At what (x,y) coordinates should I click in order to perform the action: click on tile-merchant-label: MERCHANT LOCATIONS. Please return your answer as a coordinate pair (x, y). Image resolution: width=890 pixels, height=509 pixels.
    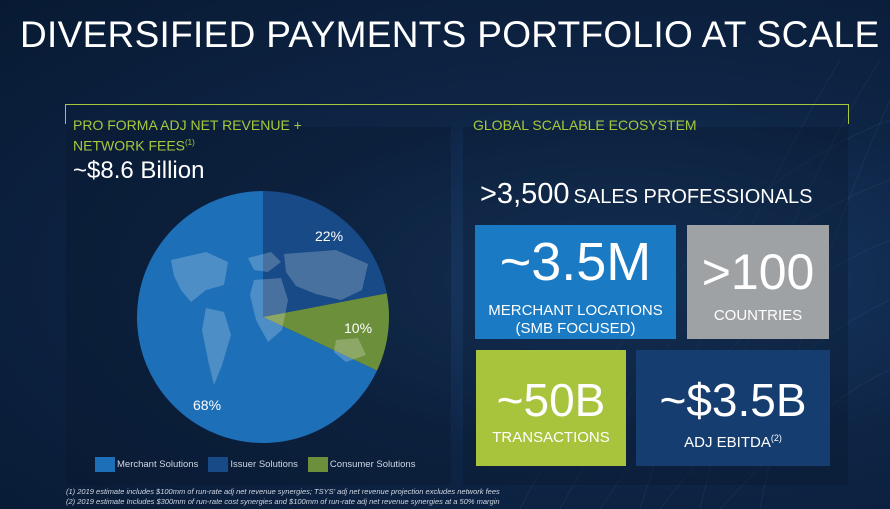
    Looking at the image, I should click on (575, 310).